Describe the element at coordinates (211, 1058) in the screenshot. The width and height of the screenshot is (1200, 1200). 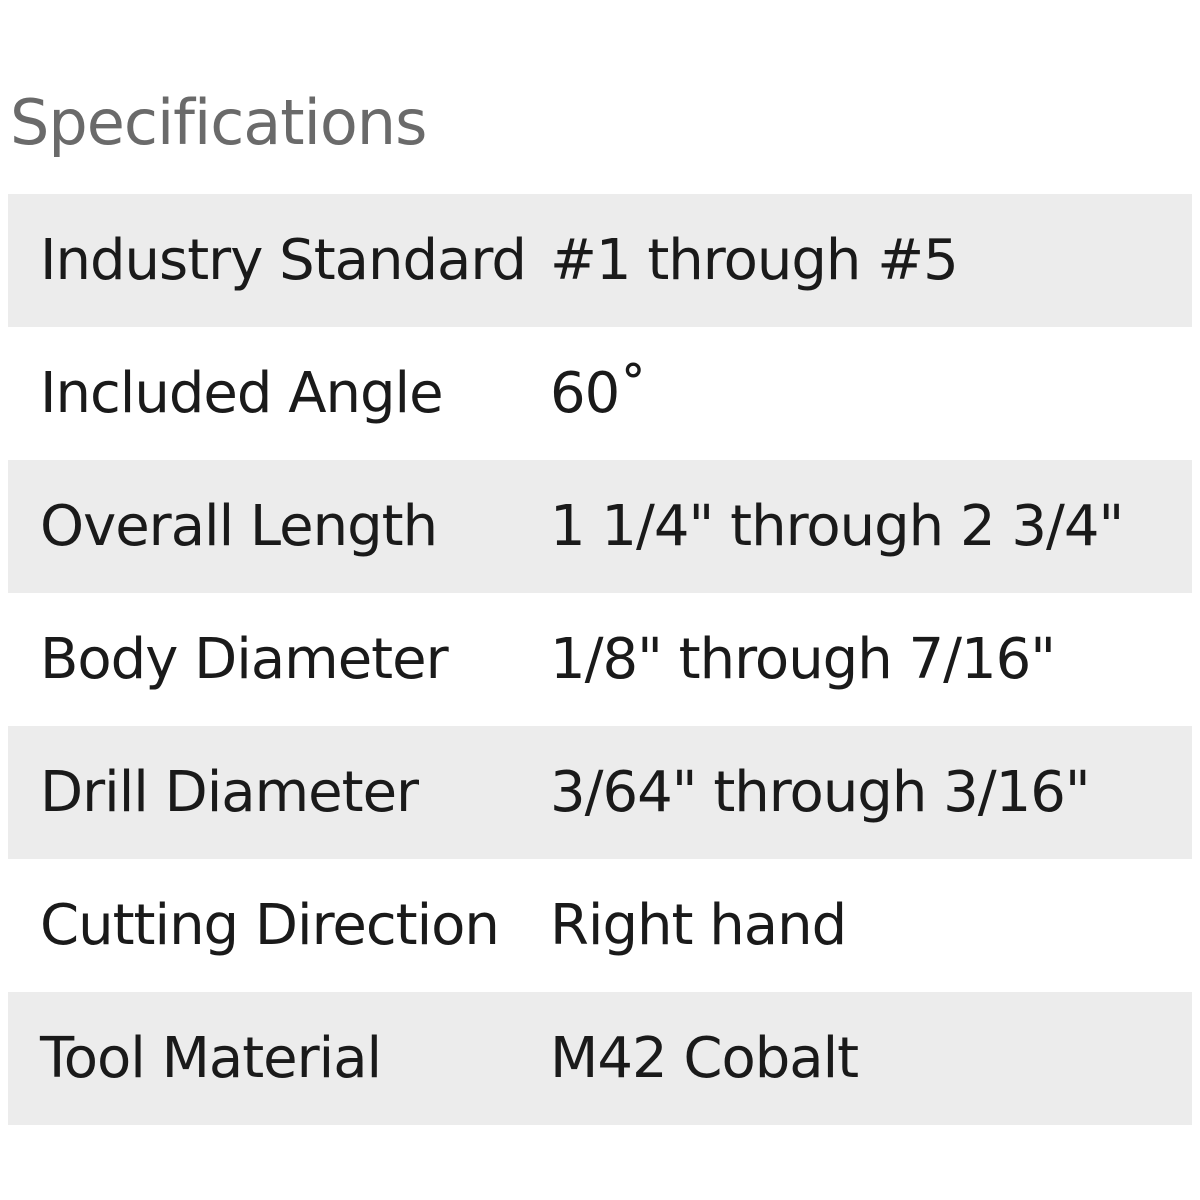
I see `spec-label: Tool Material` at that location.